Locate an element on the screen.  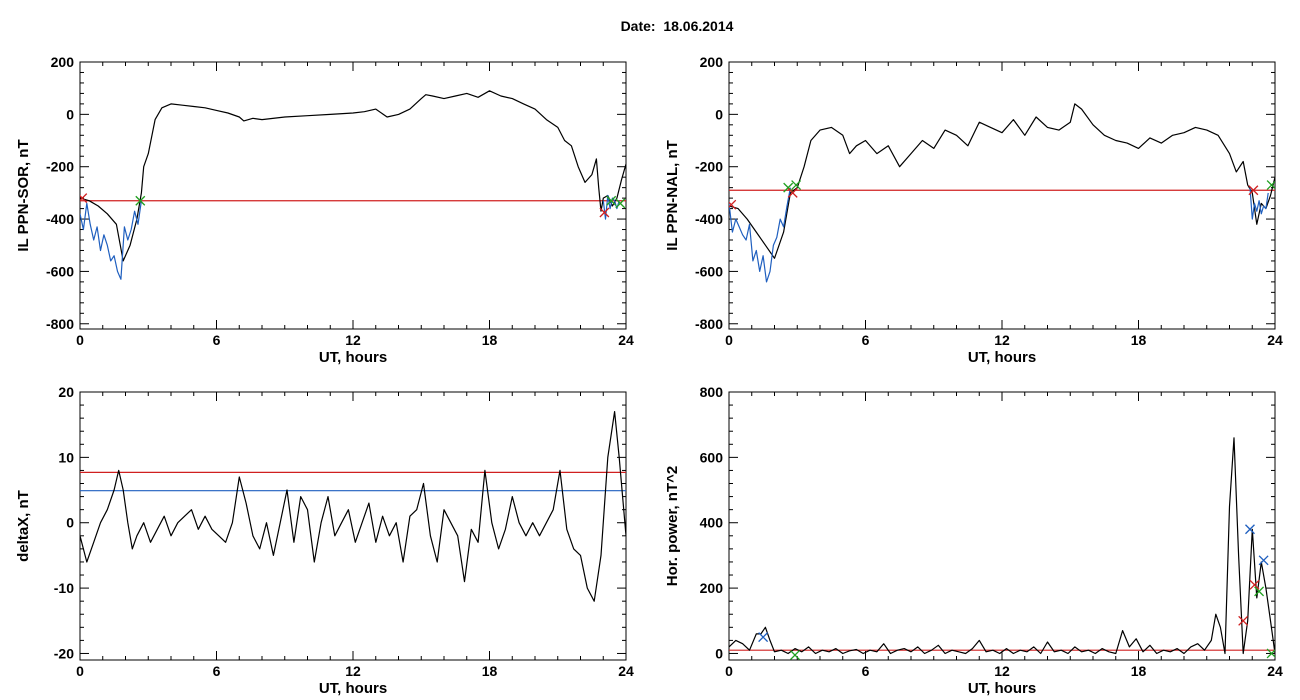
panel-top-left-ytick-label: -200 is located at coordinates (60, 167).